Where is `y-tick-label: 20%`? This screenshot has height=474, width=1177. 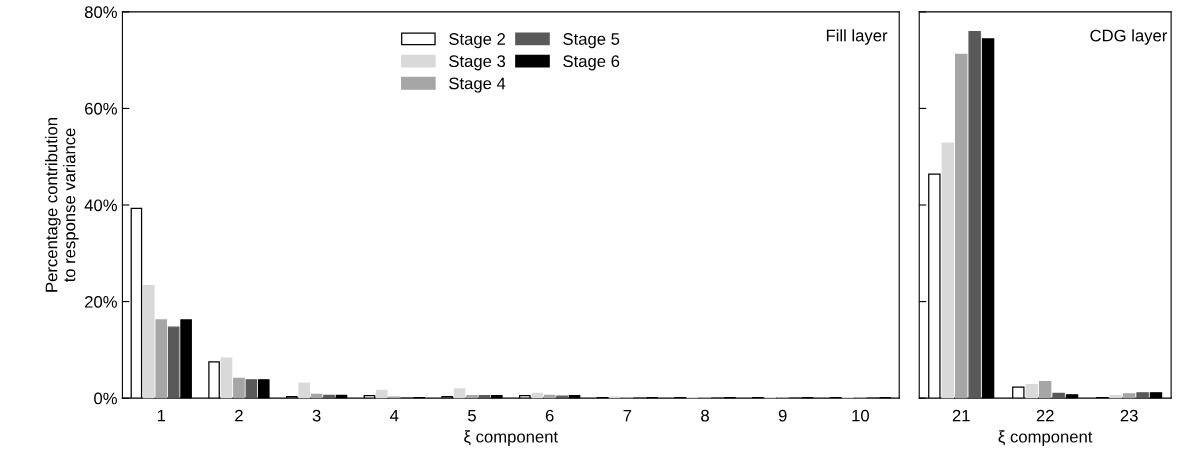
y-tick-label: 20% is located at coordinates (101, 301).